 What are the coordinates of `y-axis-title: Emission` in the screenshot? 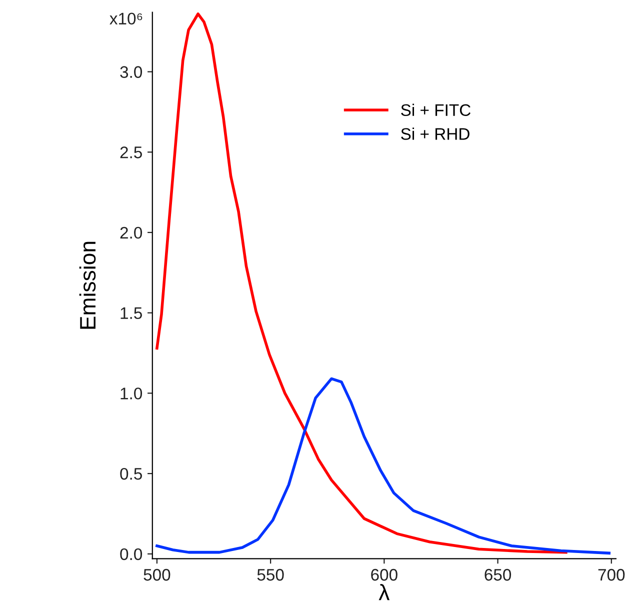 It's located at (87, 285).